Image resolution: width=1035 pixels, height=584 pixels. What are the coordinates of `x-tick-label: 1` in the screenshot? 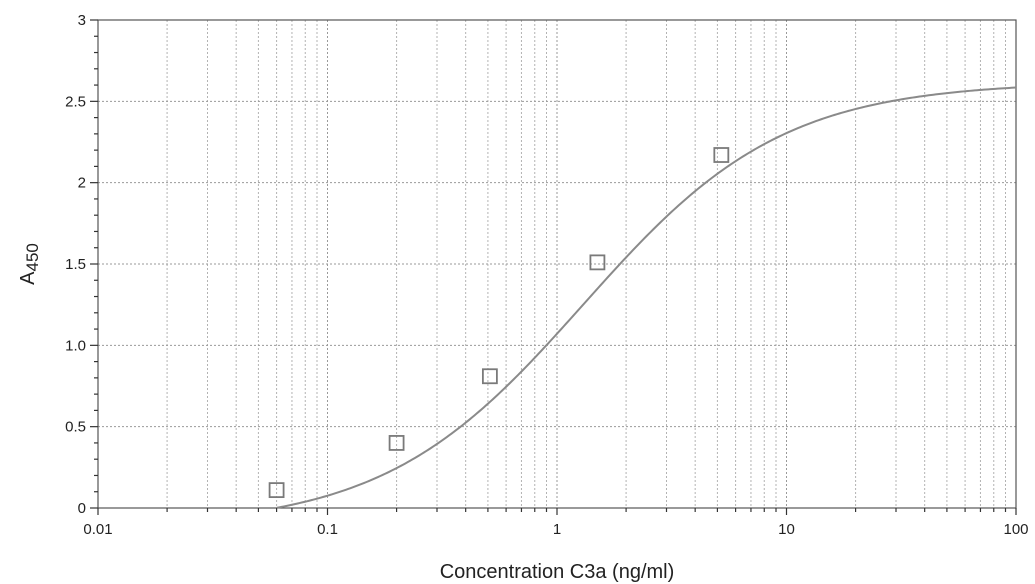 It's located at (557, 529).